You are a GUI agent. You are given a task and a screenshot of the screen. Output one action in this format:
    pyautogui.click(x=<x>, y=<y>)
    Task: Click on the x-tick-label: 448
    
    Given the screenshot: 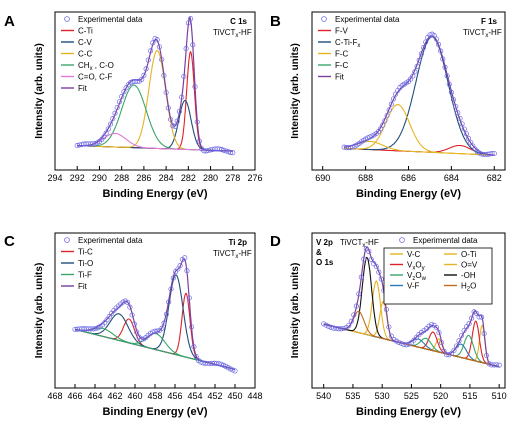 What is the action you would take?
    pyautogui.click(x=254, y=396)
    